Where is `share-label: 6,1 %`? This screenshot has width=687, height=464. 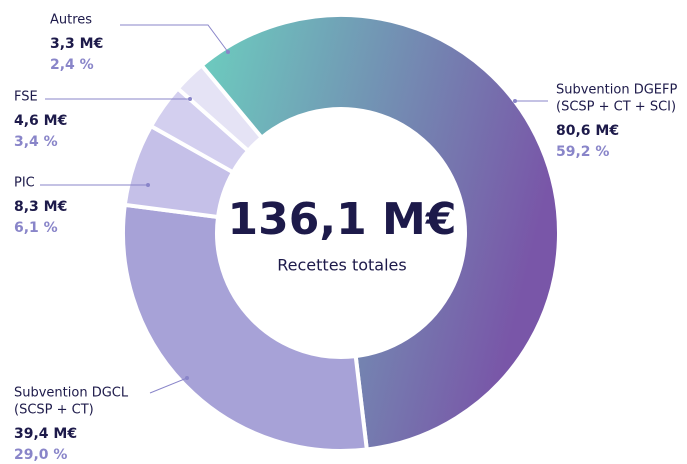
share-label: 6,1 % is located at coordinates (36, 228).